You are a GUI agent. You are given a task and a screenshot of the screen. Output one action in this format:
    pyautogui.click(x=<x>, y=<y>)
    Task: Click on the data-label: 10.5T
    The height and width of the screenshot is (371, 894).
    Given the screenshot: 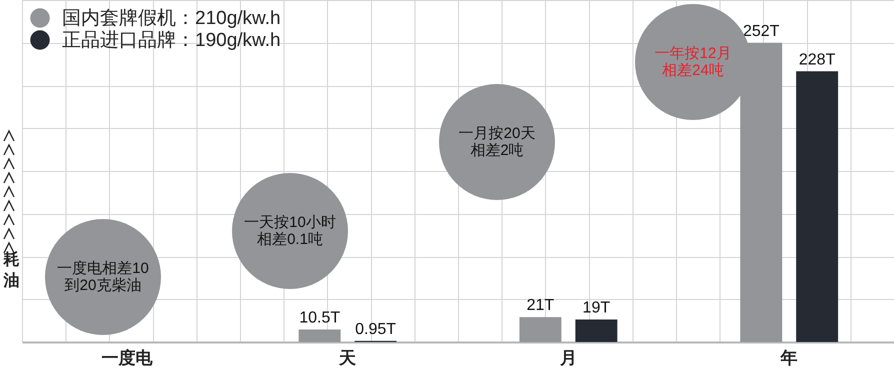 What is the action you would take?
    pyautogui.click(x=319, y=318)
    